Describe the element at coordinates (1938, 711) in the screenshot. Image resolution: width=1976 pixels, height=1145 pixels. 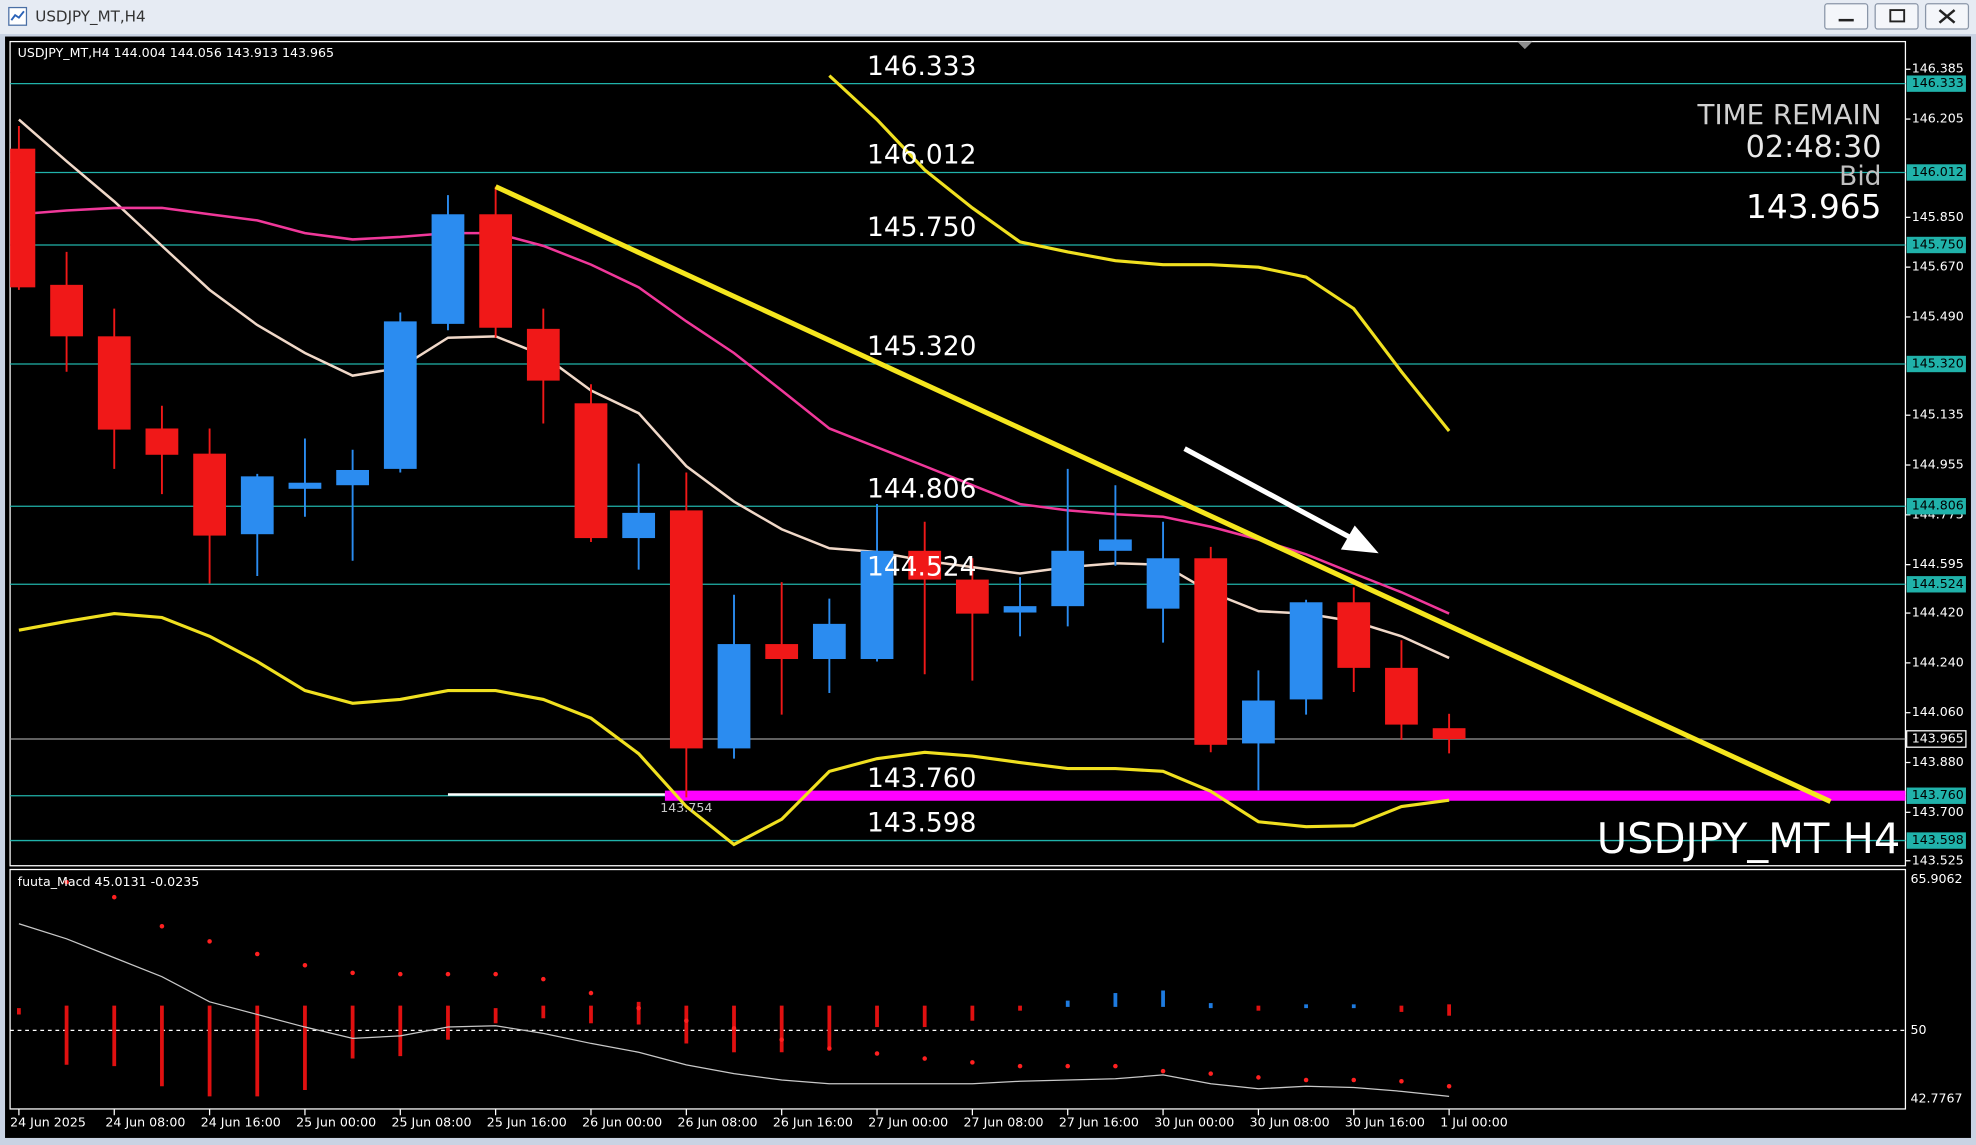
I see `y-tick-label: 144.060` at that location.